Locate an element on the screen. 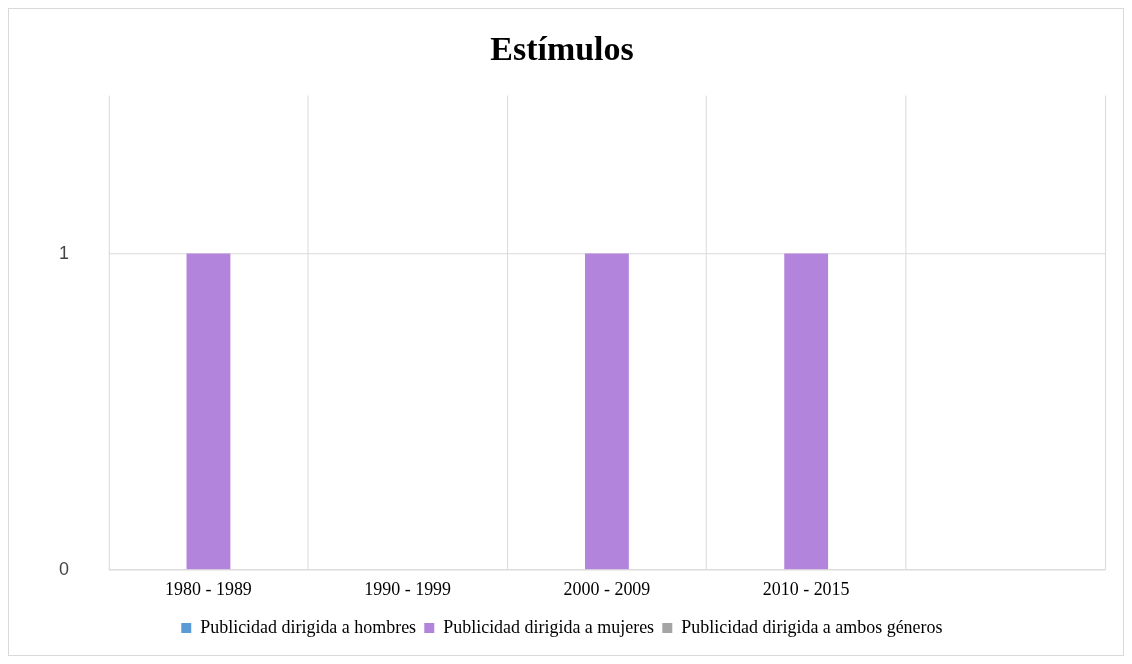  chart-title: Estímulos is located at coordinates (562, 49).